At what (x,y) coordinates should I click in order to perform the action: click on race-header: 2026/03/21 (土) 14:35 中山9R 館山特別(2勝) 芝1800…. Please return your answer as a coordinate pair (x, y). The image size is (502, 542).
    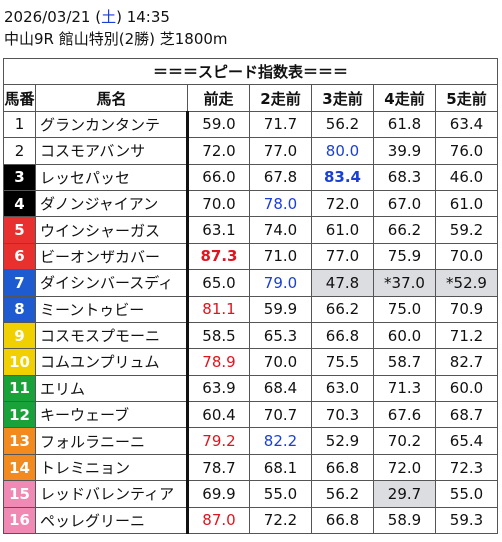
    Looking at the image, I should click on (251, 28).